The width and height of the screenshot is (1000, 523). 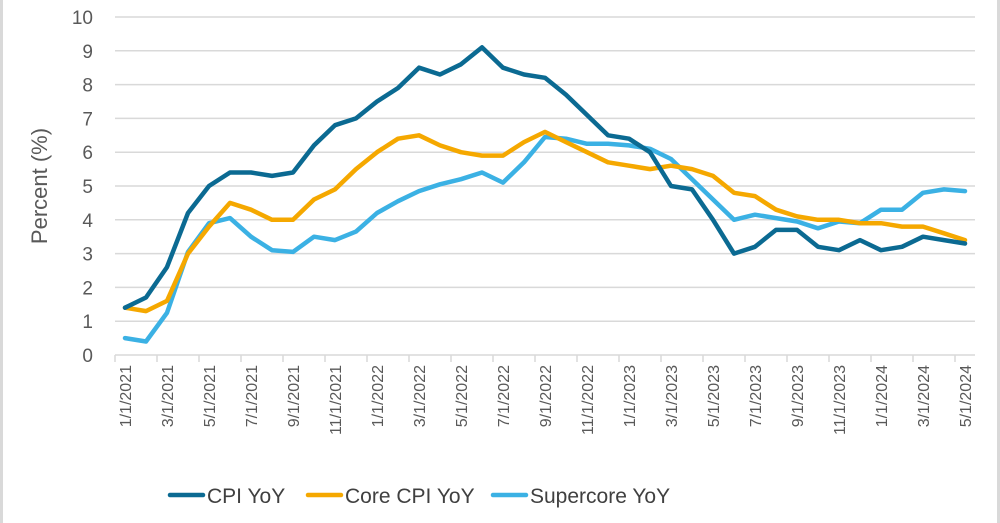 I want to click on y-axis-tick-labels: 0 1 2 3 4 5 6 7 8 9 10, so click(x=83, y=187).